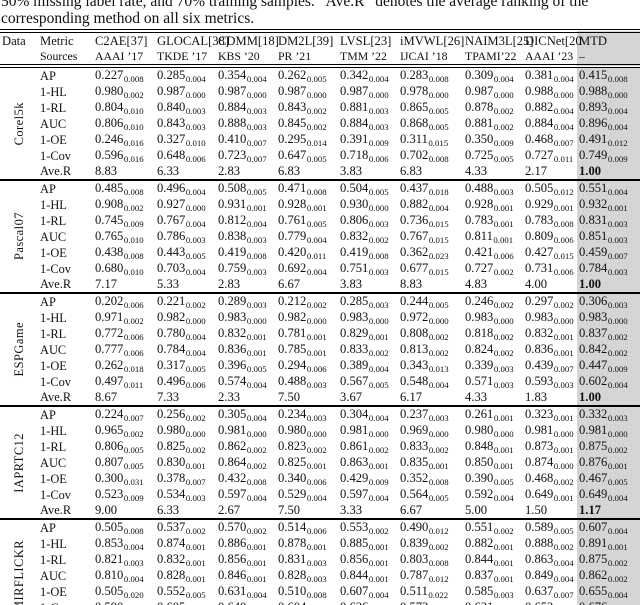 The width and height of the screenshot is (640, 605). I want to click on value-cell: 4.83, so click(476, 284).